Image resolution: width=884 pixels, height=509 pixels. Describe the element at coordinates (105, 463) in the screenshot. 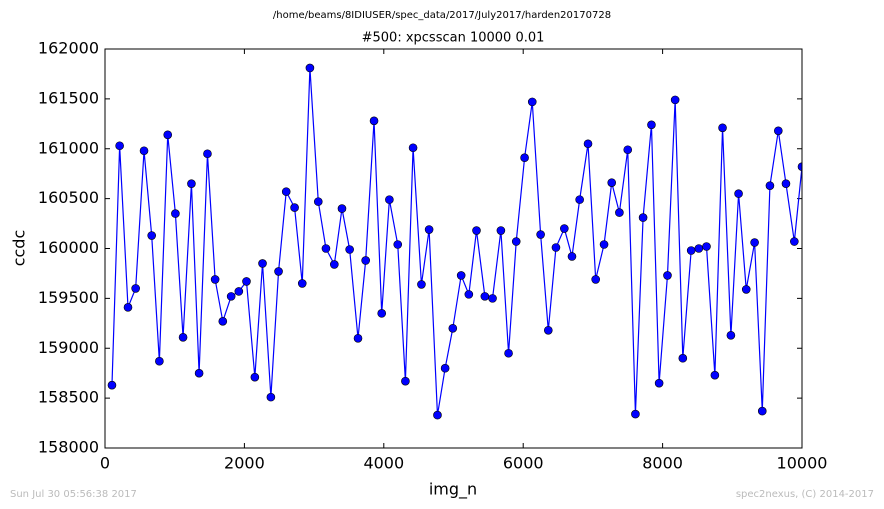

I see `x-tick-label: 0` at that location.